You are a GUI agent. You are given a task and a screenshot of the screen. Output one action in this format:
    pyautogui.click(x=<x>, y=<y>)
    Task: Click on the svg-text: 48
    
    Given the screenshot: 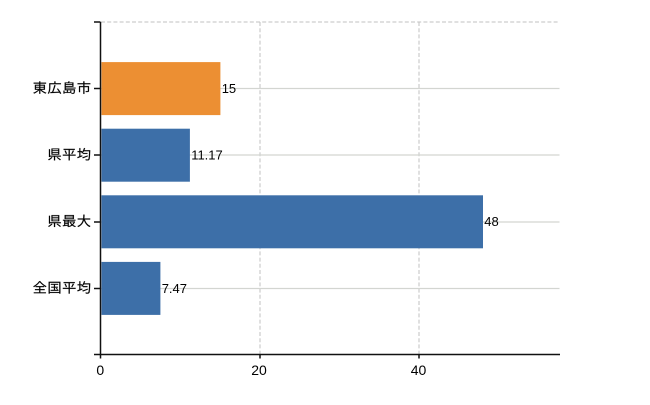 What is the action you would take?
    pyautogui.click(x=491, y=221)
    